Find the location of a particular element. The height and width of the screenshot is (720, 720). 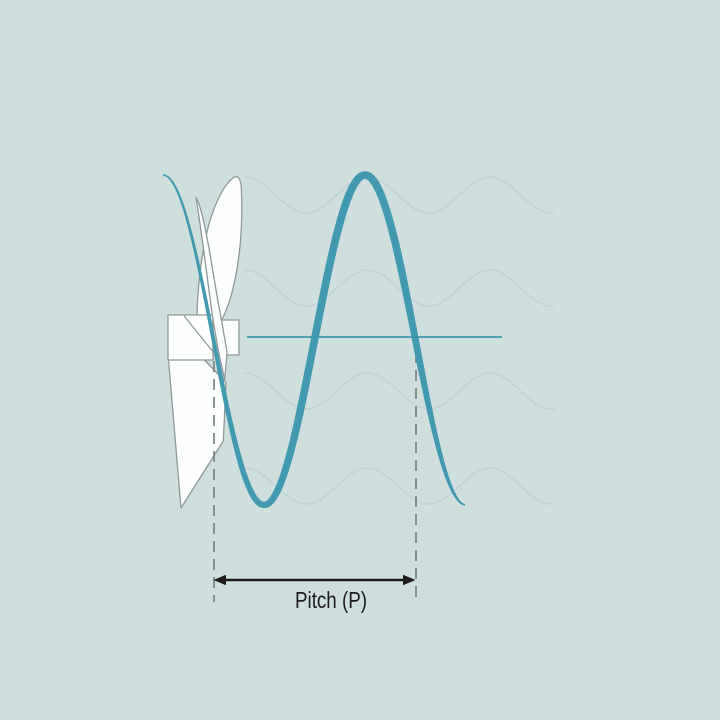

pitch-arrow is located at coordinates (314, 580).